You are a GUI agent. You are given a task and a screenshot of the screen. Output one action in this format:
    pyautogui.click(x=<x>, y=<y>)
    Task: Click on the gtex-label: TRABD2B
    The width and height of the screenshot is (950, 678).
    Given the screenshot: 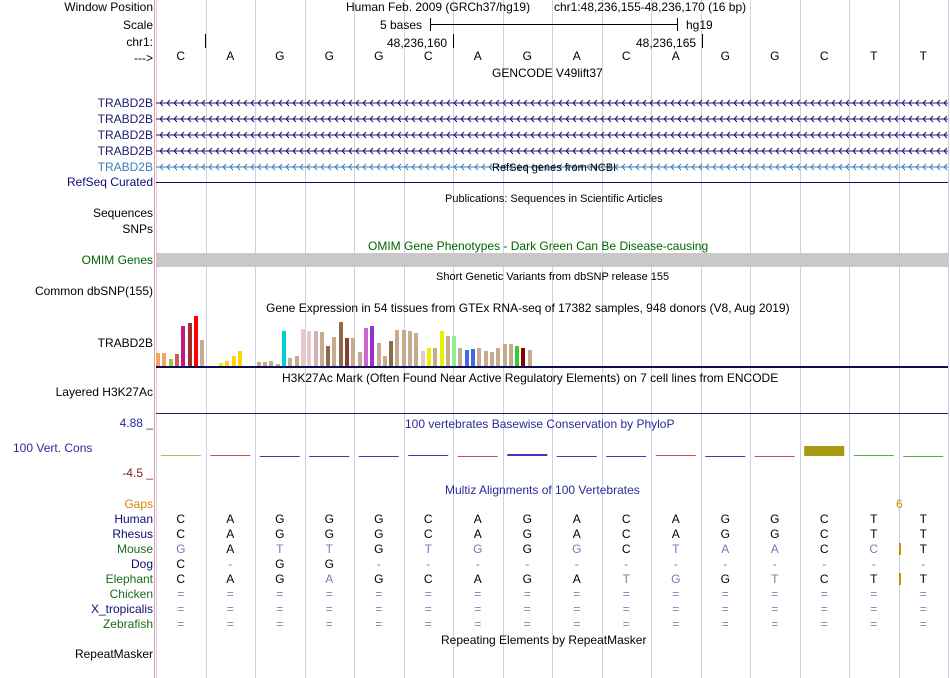 What is the action you would take?
    pyautogui.click(x=125, y=343)
    